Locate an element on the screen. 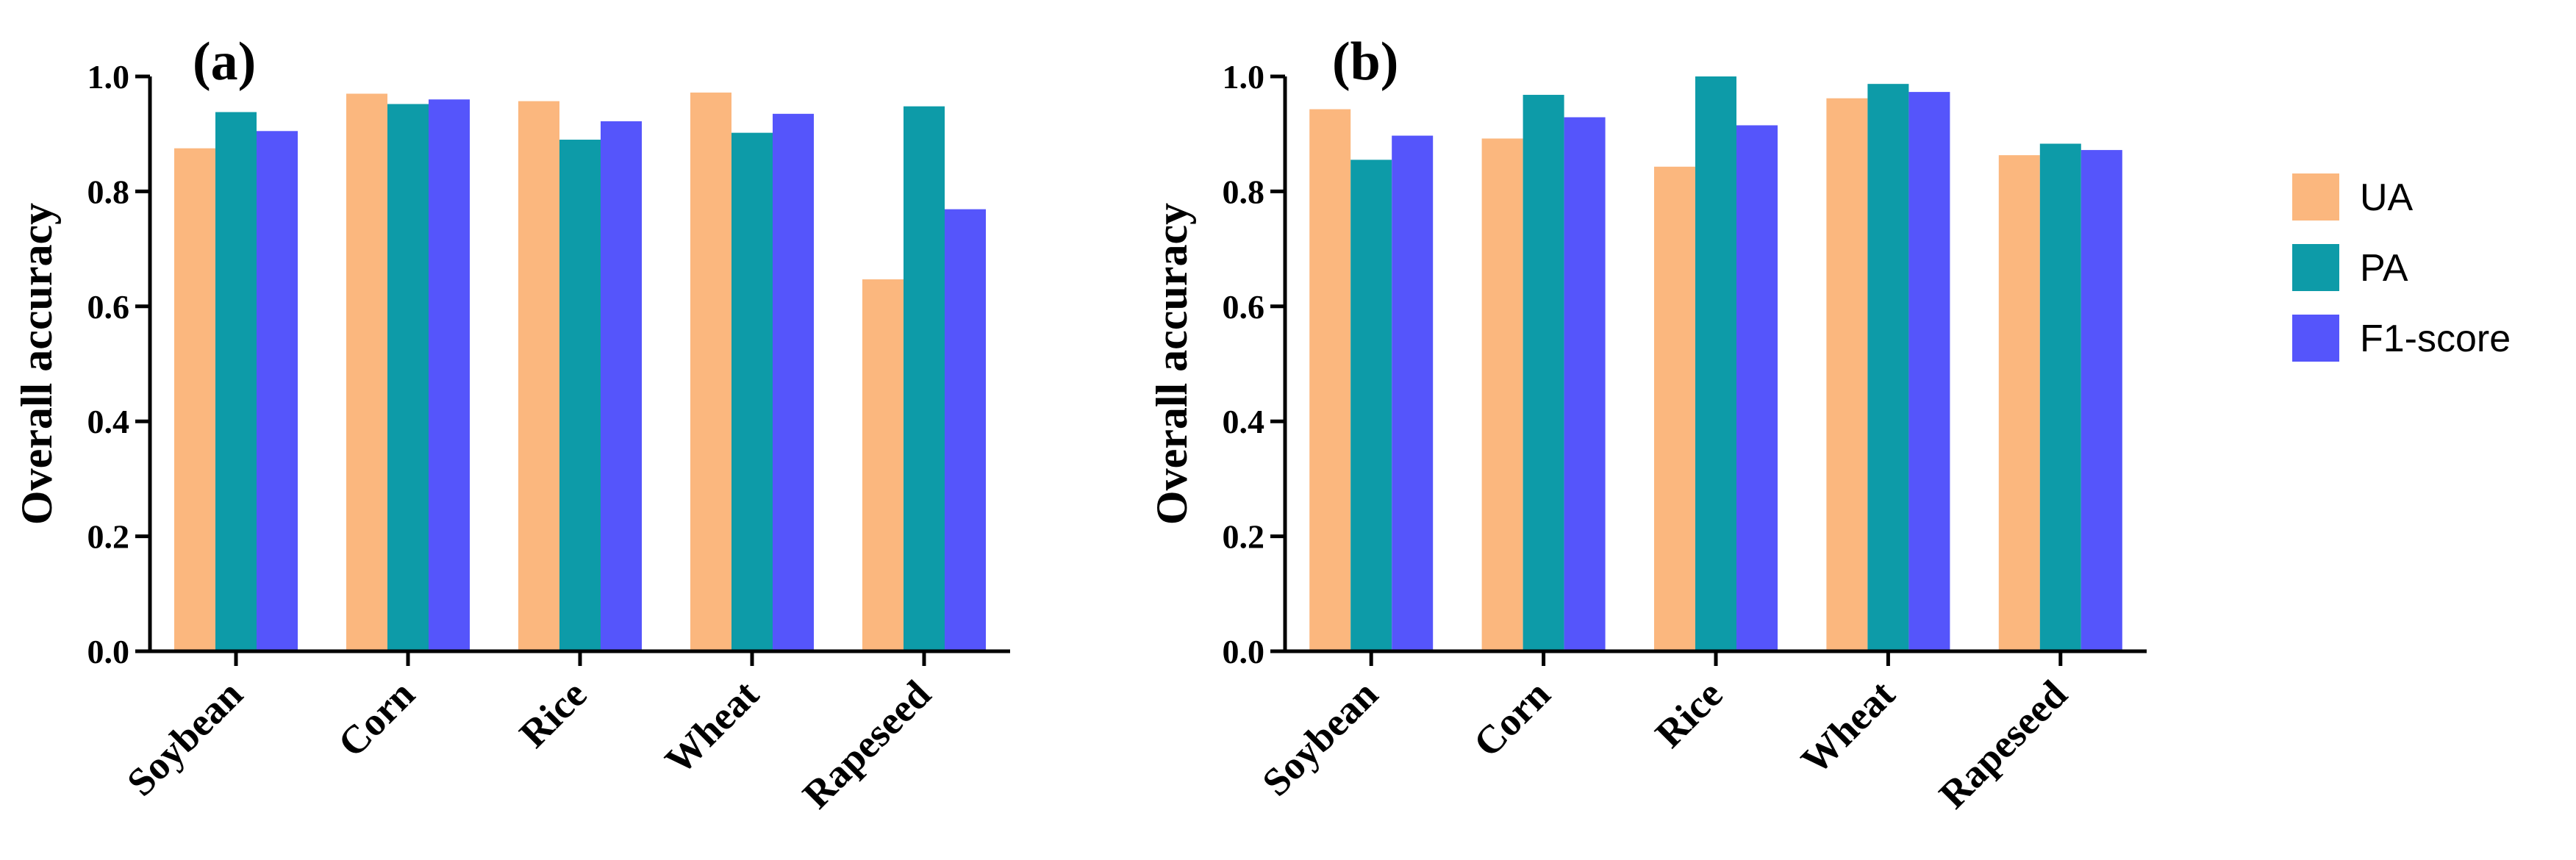 This screenshot has height=860, width=2576. panel-label: (a) is located at coordinates (225, 62).